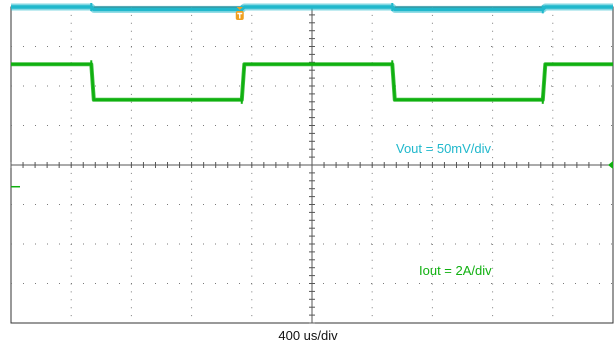 Image resolution: width=616 pixels, height=349 pixels. I want to click on vout-trace-label: Vout = 50mV/div, so click(444, 148).